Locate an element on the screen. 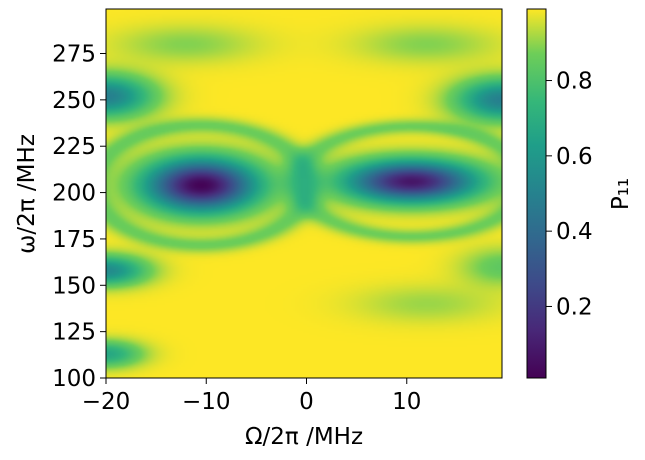 The width and height of the screenshot is (645, 460). y-tick-label: 100 is located at coordinates (74, 379).